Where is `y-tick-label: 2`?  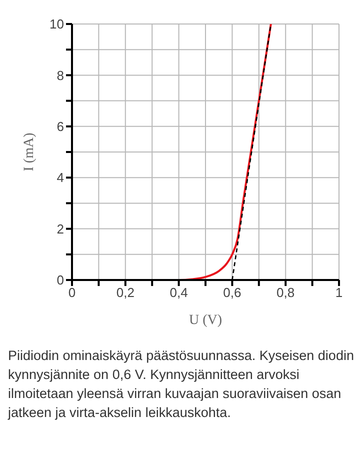
y-tick-label: 2 is located at coordinates (60, 228).